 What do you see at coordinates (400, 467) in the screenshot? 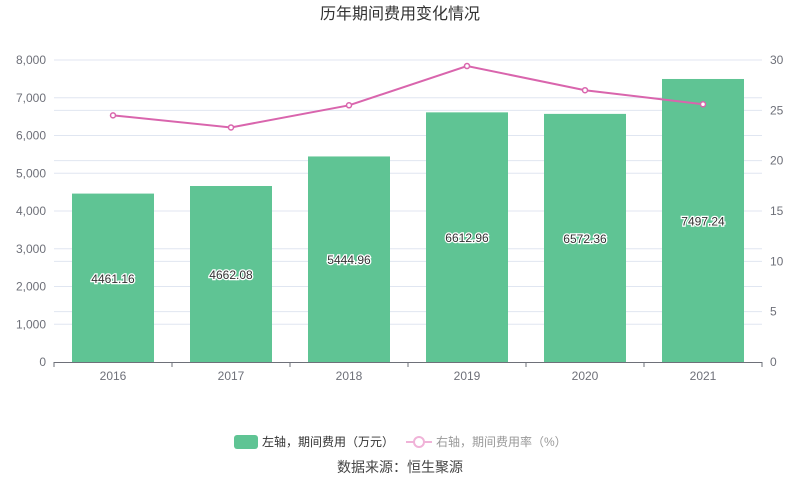
I see `source-note: 数据来源：恒生聚源` at bounding box center [400, 467].